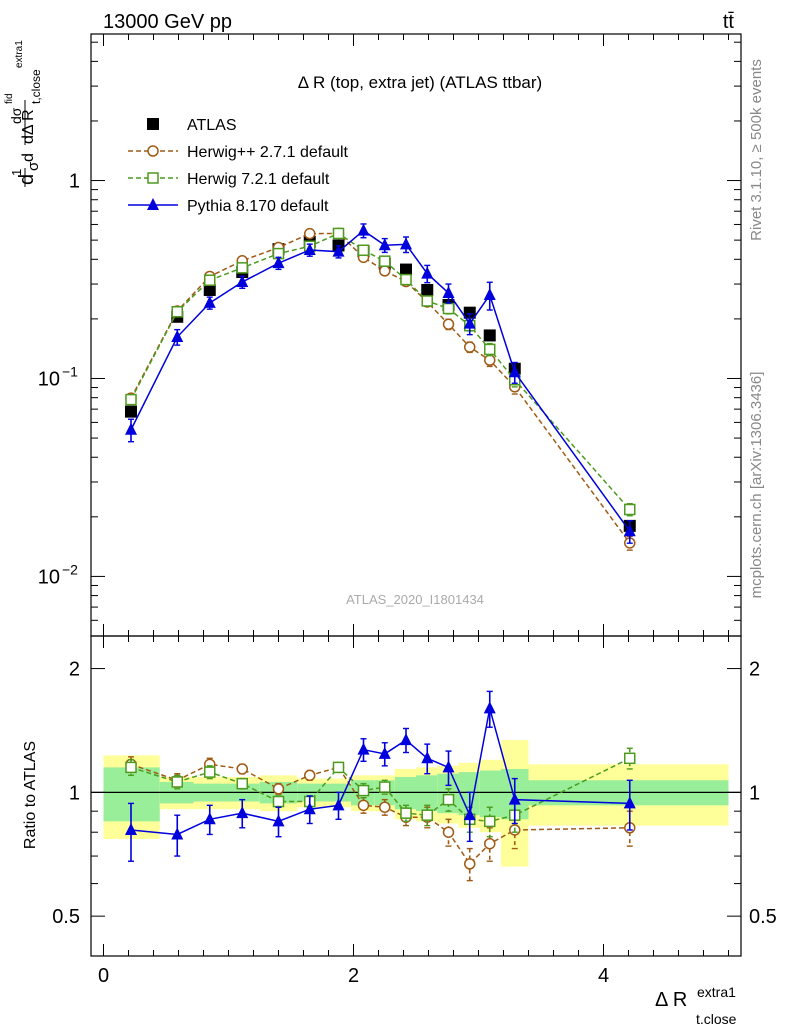 The image size is (786, 1024). Describe the element at coordinates (671, 1000) in the screenshot. I see `svg-text: Δ R` at that location.